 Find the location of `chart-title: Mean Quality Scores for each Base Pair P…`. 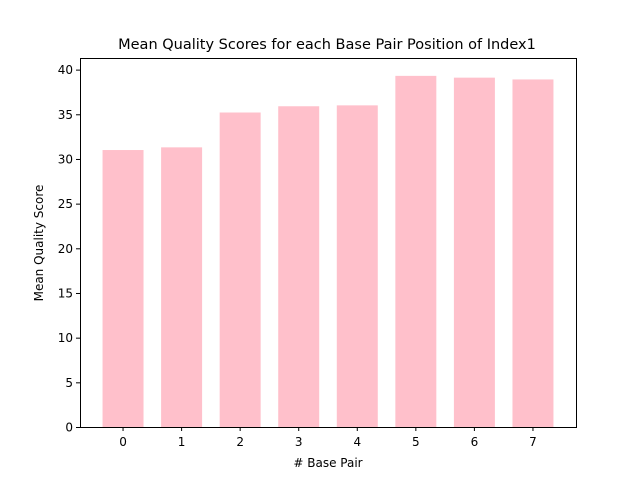

chart-title: Mean Quality Scores for each Base Pair P… is located at coordinates (327, 45).